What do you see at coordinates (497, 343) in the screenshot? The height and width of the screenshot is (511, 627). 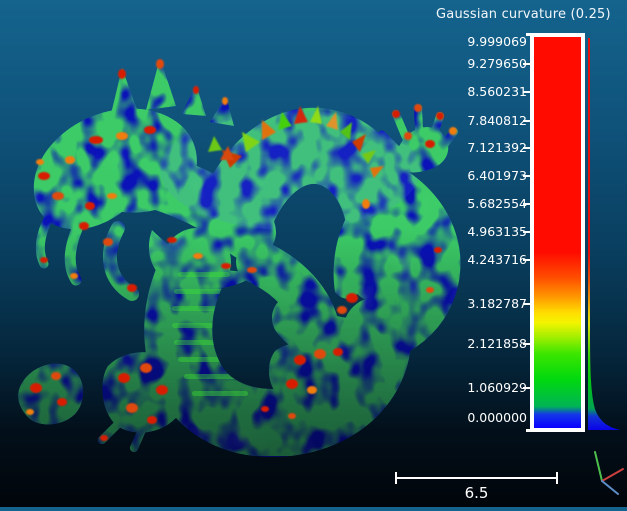 I see `colorbar-tick-label: 2.121858` at bounding box center [497, 343].